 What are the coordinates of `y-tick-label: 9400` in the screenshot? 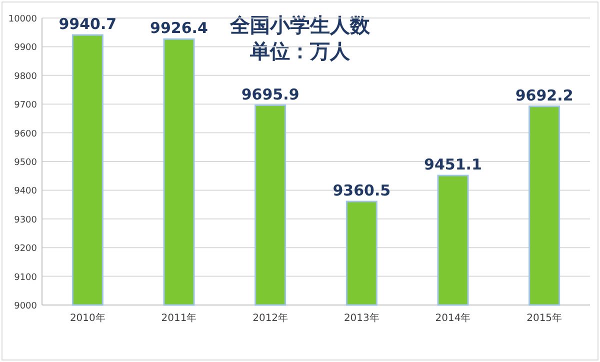 It's located at (26, 191).